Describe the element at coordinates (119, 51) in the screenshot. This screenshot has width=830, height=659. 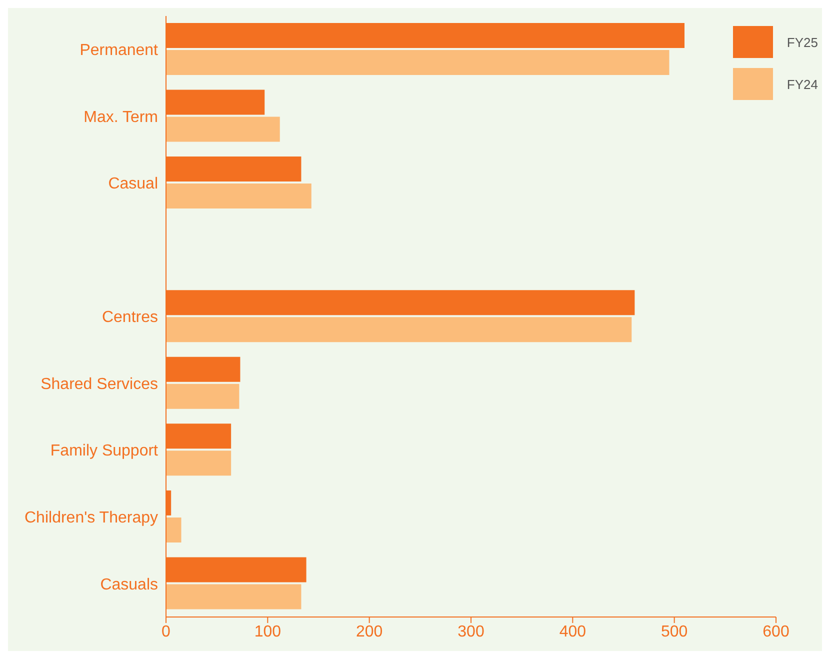
I see `y-tick-label: Permanent` at that location.